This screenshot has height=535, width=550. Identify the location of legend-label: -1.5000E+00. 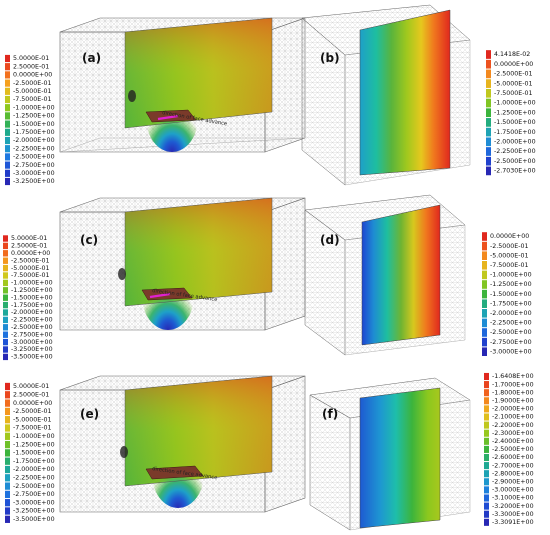
(515, 122).